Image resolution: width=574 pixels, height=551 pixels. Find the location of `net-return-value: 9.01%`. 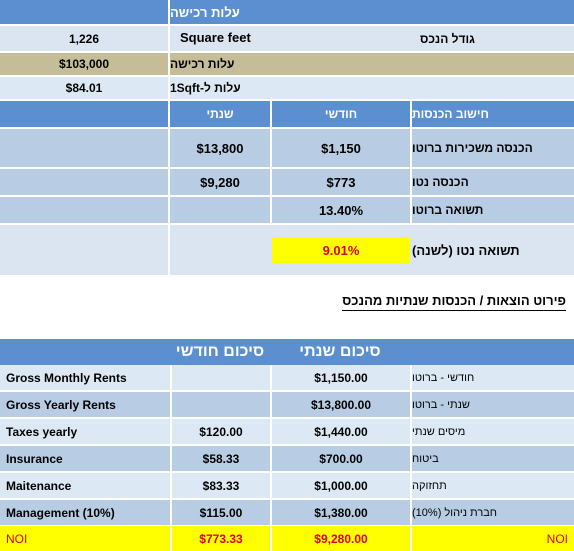

net-return-value: 9.01% is located at coordinates (341, 250).